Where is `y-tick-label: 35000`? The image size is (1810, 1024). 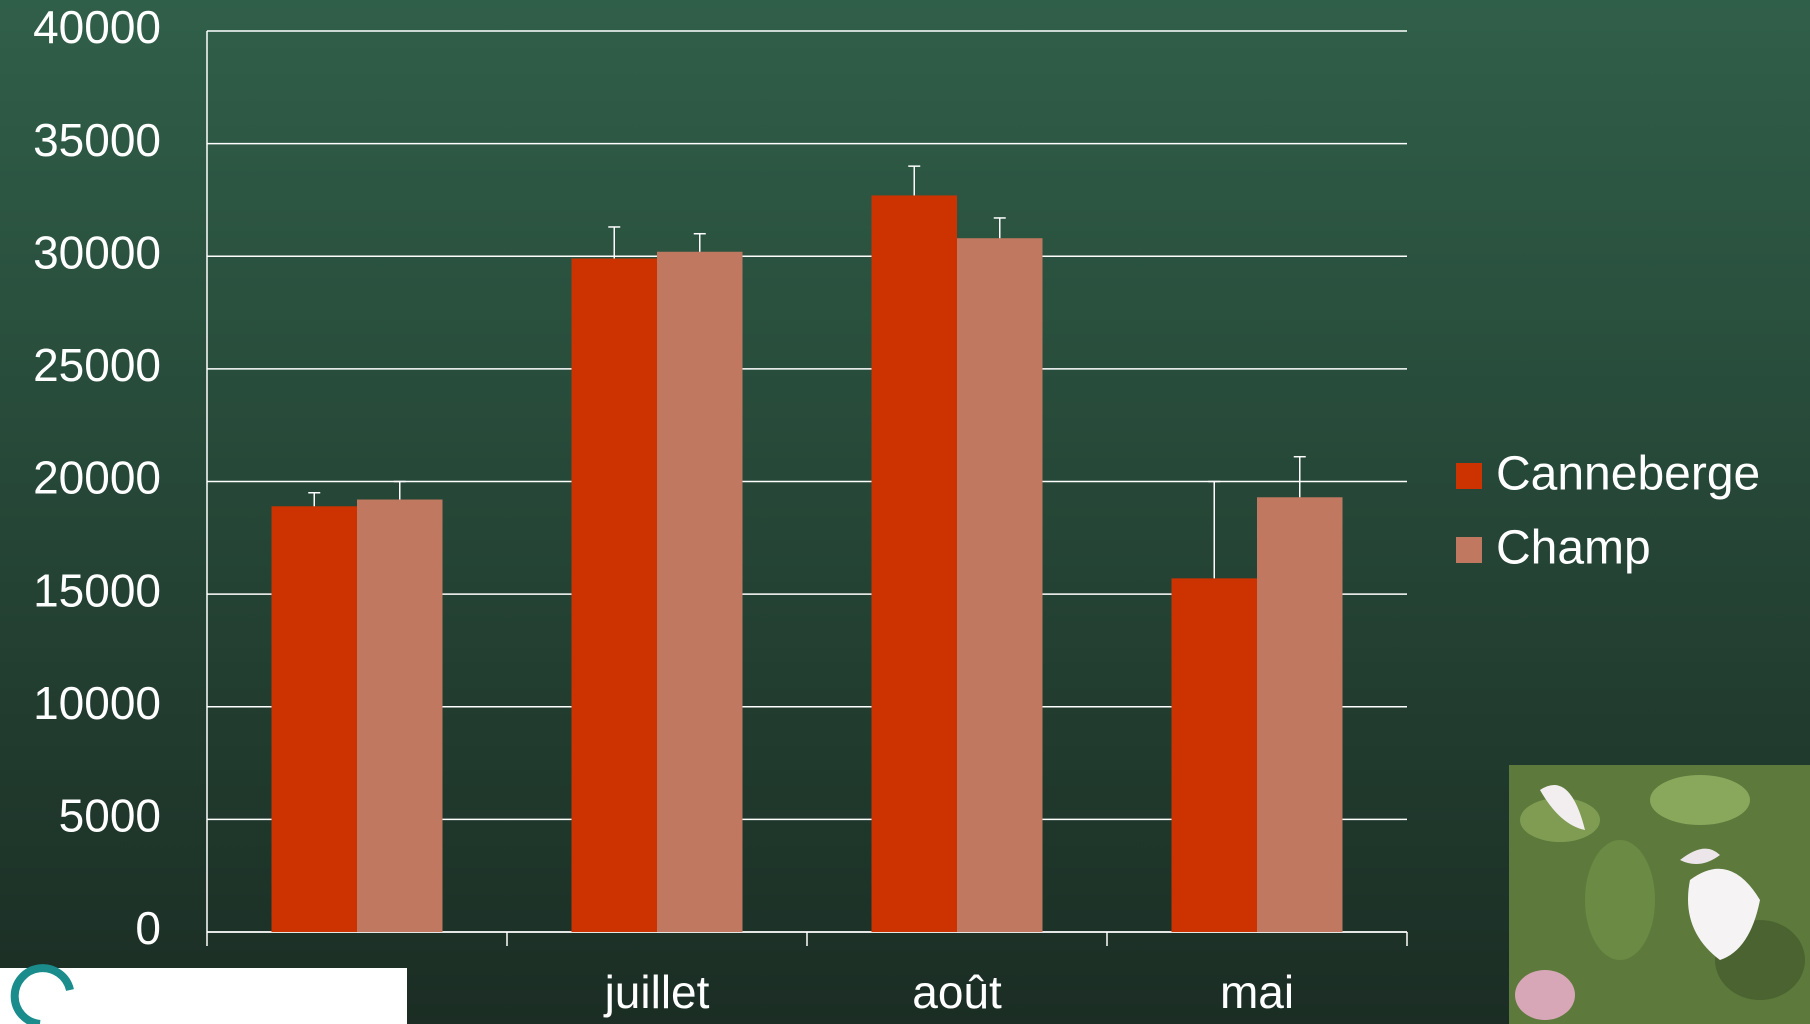
y-tick-label: 35000 is located at coordinates (97, 140).